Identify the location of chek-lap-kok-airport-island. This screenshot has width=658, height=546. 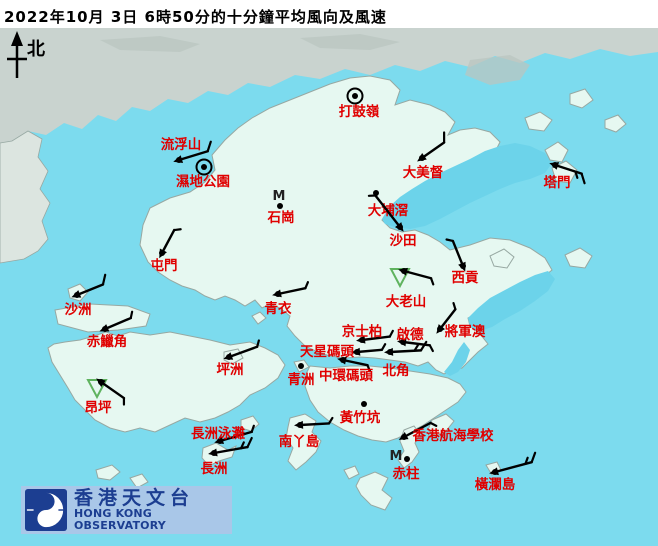
(102, 318).